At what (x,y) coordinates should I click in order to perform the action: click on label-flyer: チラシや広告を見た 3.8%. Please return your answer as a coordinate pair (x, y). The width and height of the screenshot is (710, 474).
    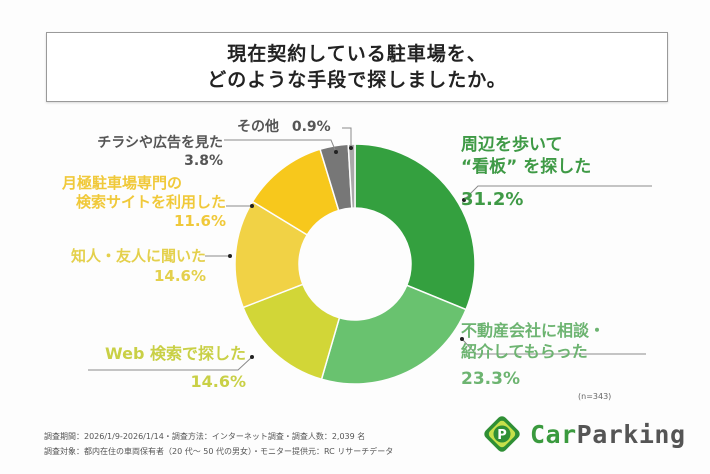
    Looking at the image, I should click on (141, 152).